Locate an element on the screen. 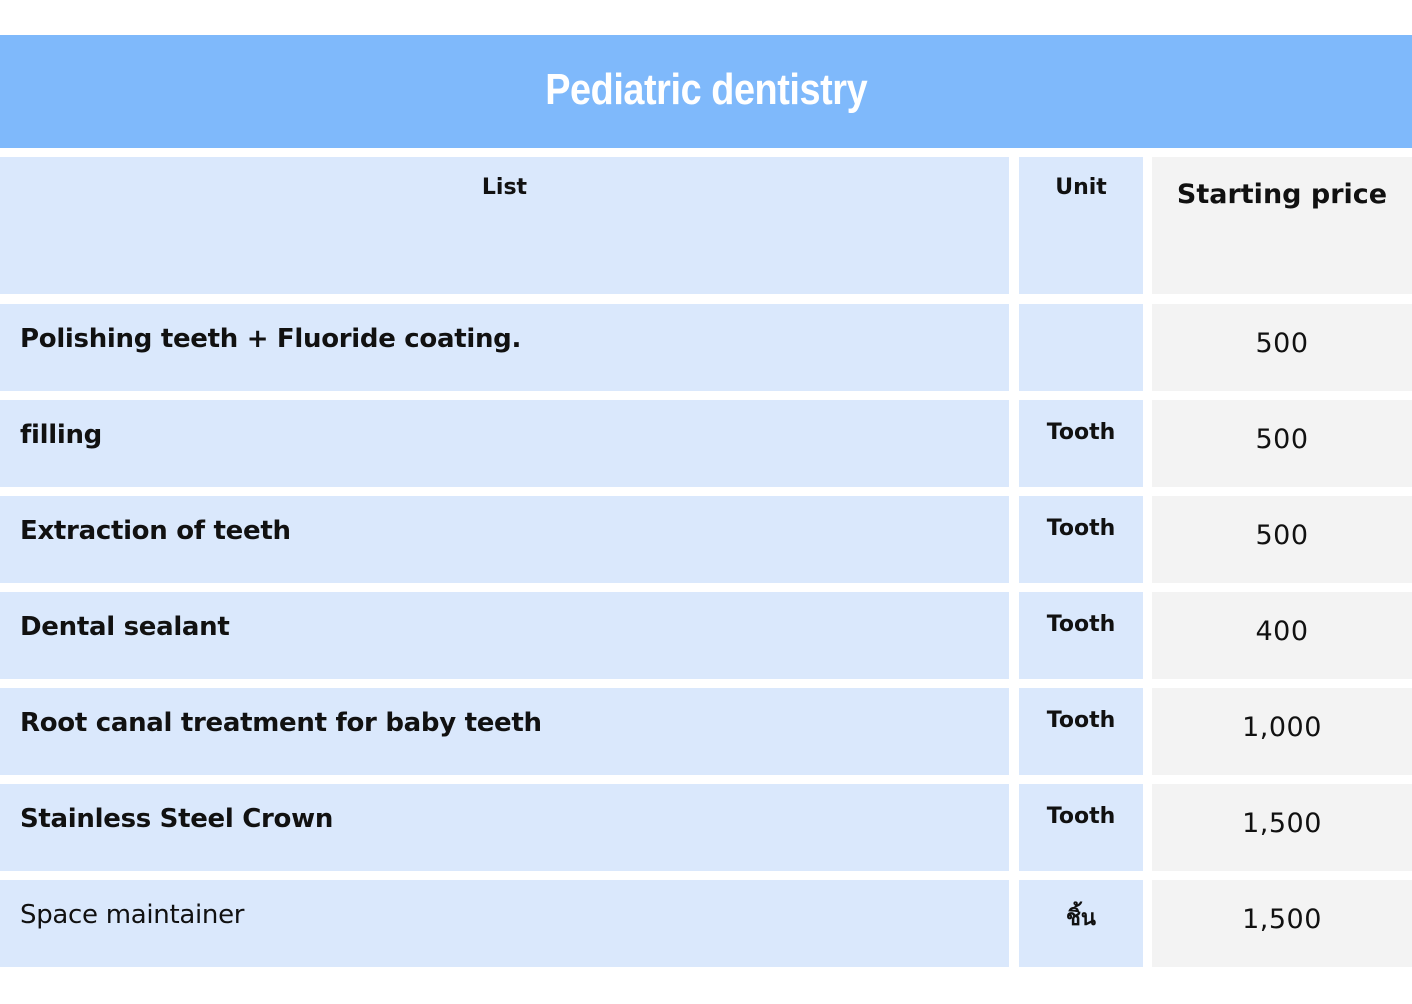 The image size is (1412, 1004). header-starting-price: Starting price is located at coordinates (1282, 225).